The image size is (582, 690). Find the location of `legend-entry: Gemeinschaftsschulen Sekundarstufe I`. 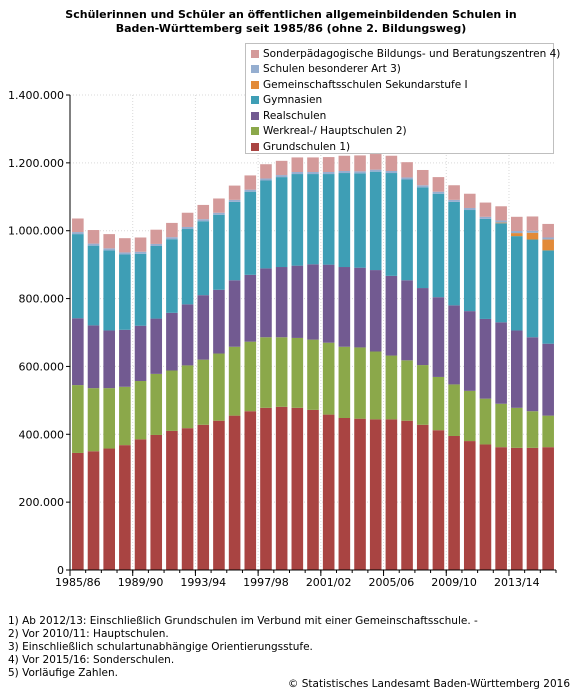

legend-entry: Gemeinschaftsschulen Sekundarstufe I is located at coordinates (399, 85).